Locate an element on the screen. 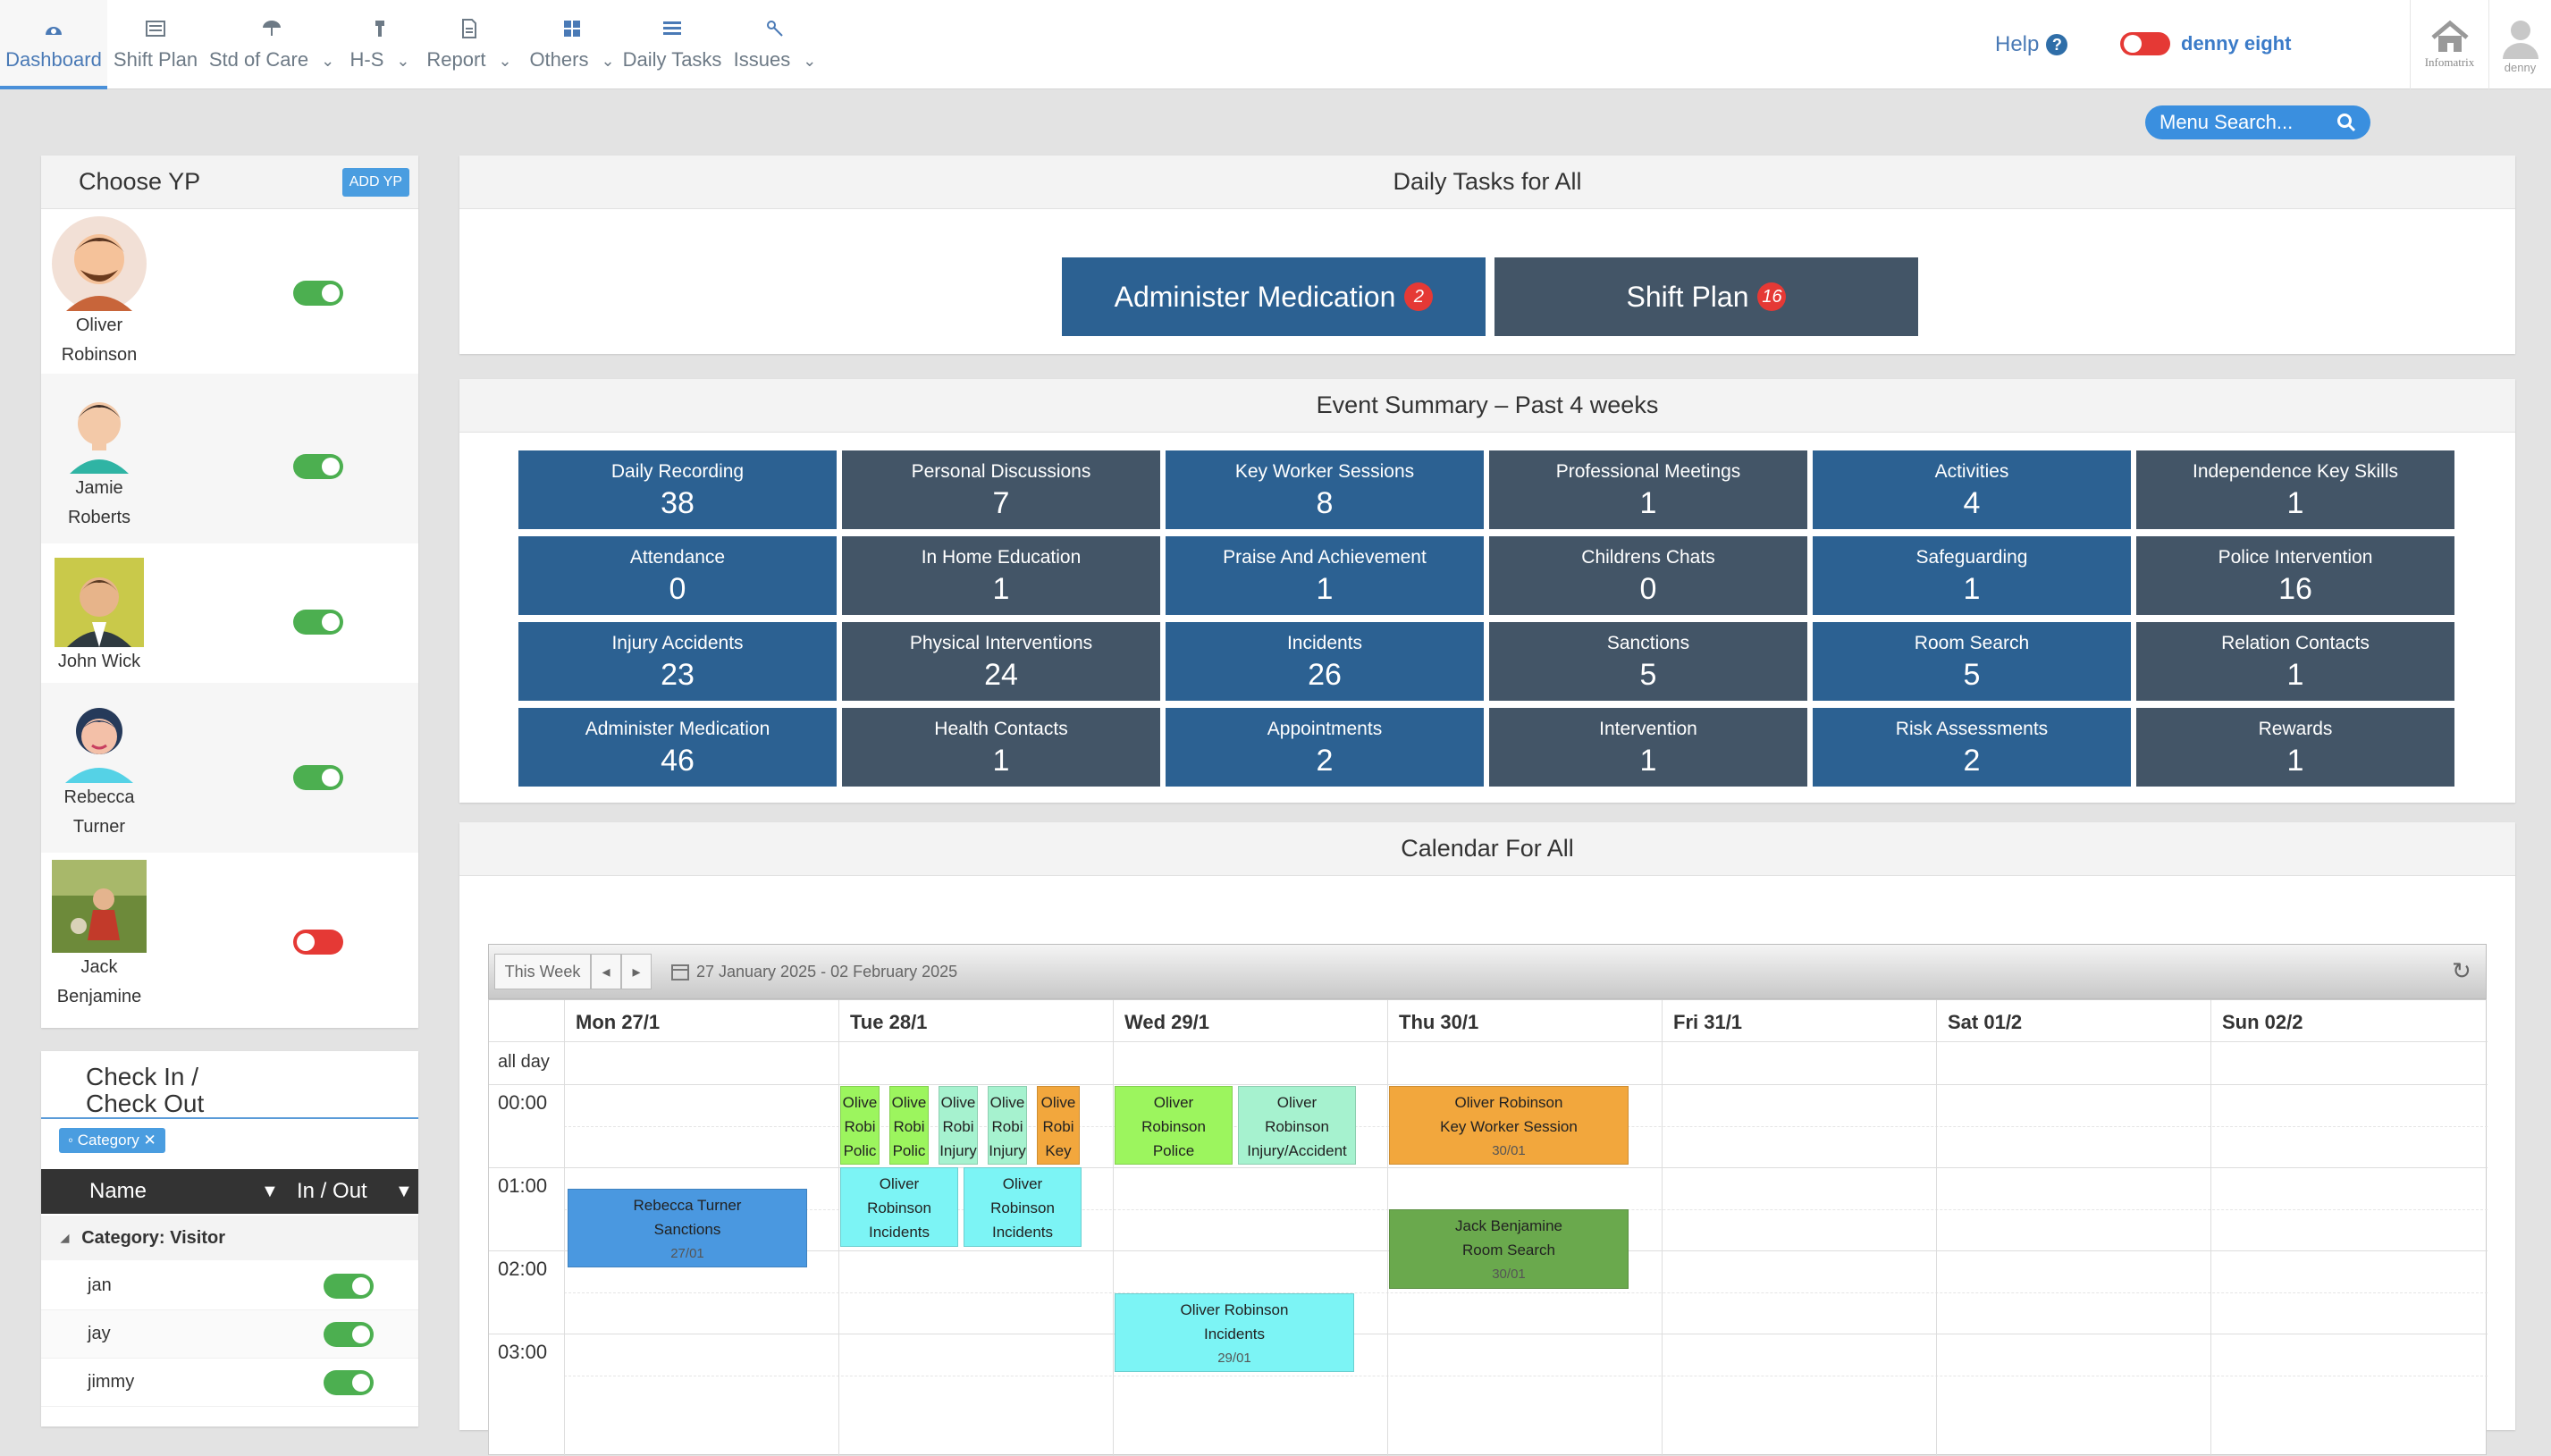 The width and height of the screenshot is (2551, 1456). help-link: Help ? is located at coordinates (2032, 45).